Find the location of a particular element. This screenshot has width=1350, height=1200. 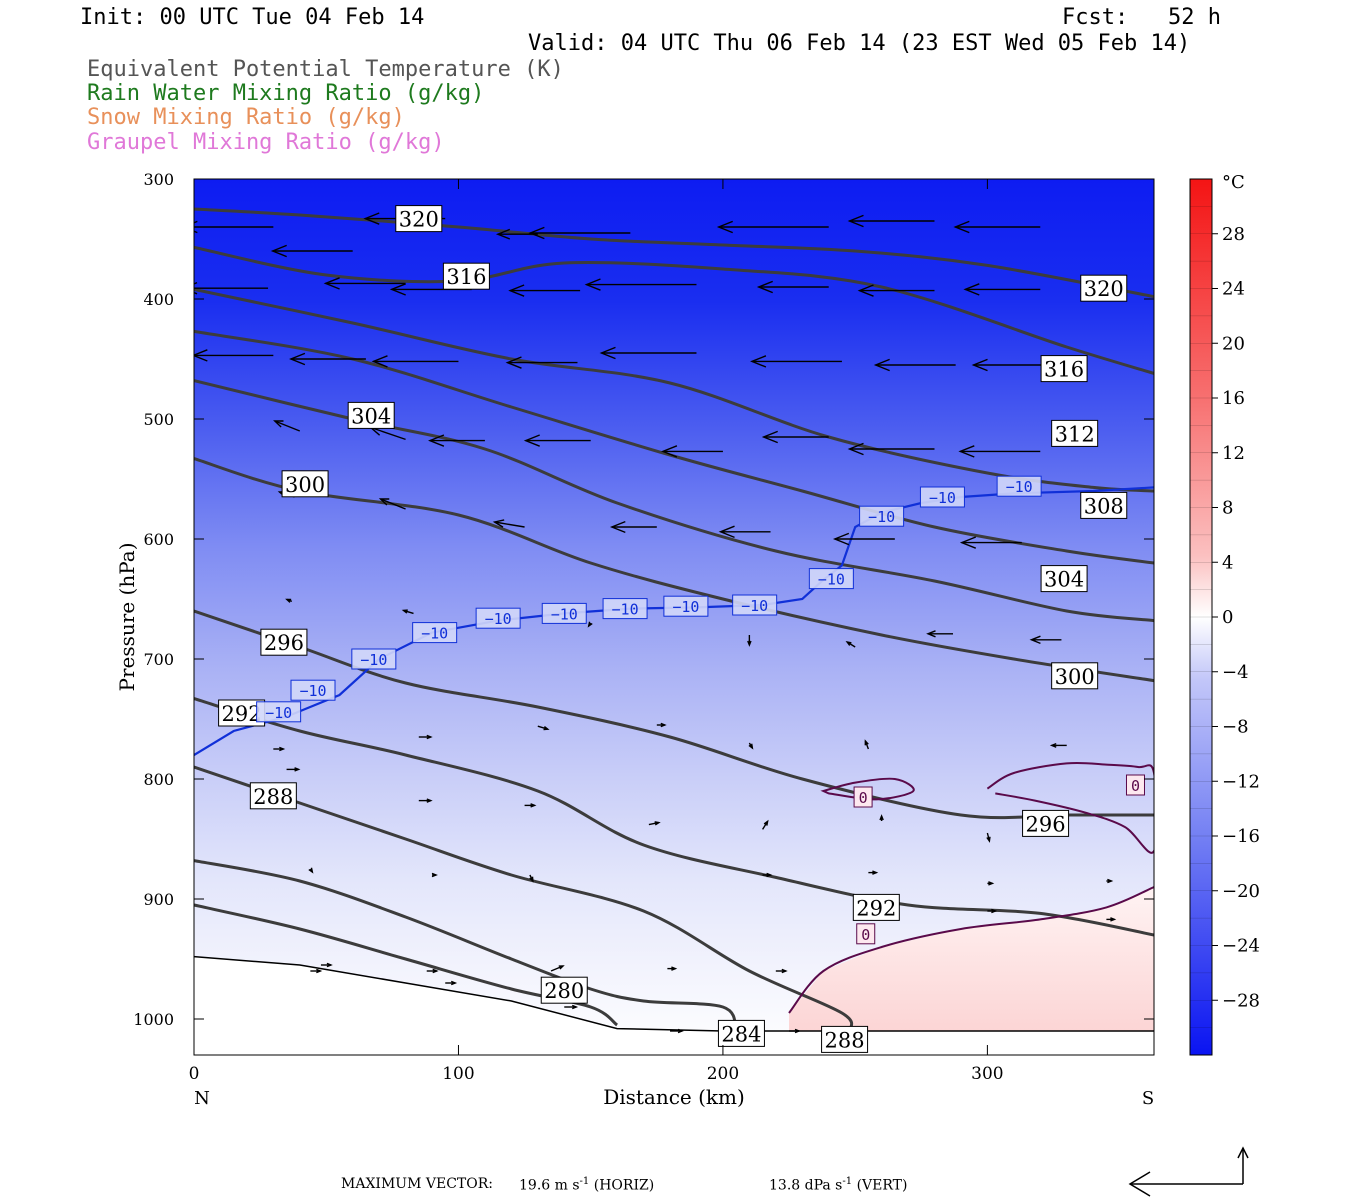

colorbar-label-12: 12 is located at coordinates (1233, 453).